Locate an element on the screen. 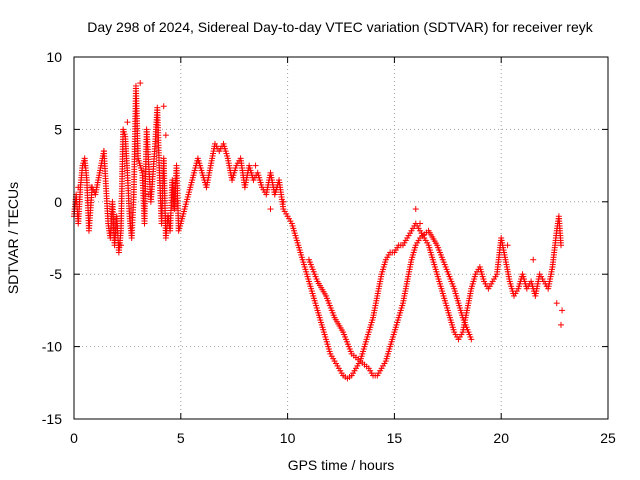  y-tick-label: 5 is located at coordinates (58, 129).